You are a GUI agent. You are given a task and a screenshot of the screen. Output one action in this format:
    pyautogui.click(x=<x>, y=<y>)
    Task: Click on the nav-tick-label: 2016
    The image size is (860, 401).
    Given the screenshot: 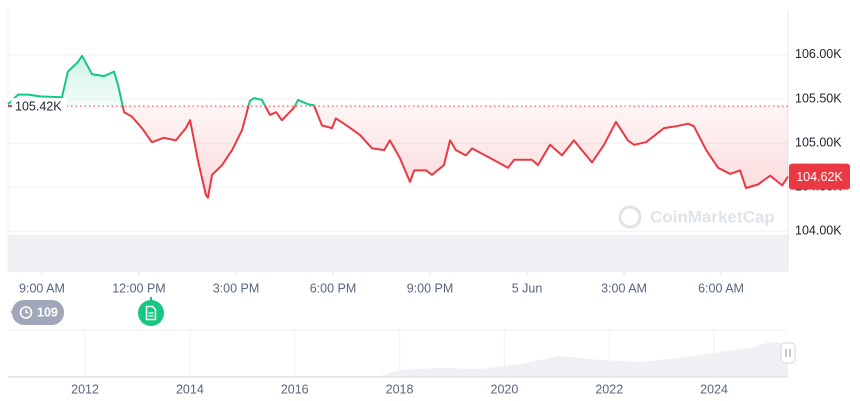 What is the action you would take?
    pyautogui.click(x=295, y=389)
    